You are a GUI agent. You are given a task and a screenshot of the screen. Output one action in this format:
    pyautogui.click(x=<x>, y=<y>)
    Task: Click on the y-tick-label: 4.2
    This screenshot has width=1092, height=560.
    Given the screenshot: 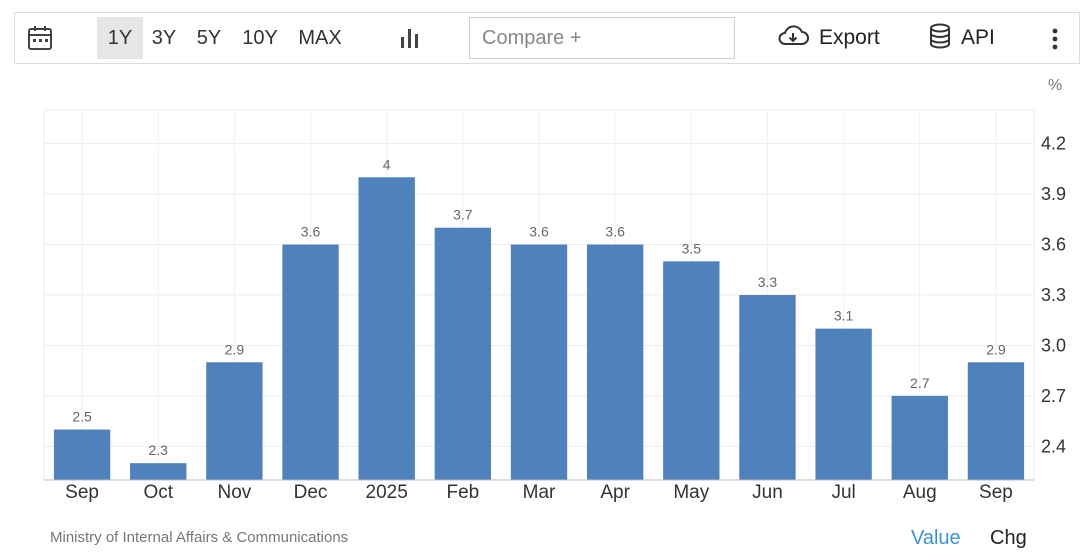 What is the action you would take?
    pyautogui.click(x=1053, y=144)
    